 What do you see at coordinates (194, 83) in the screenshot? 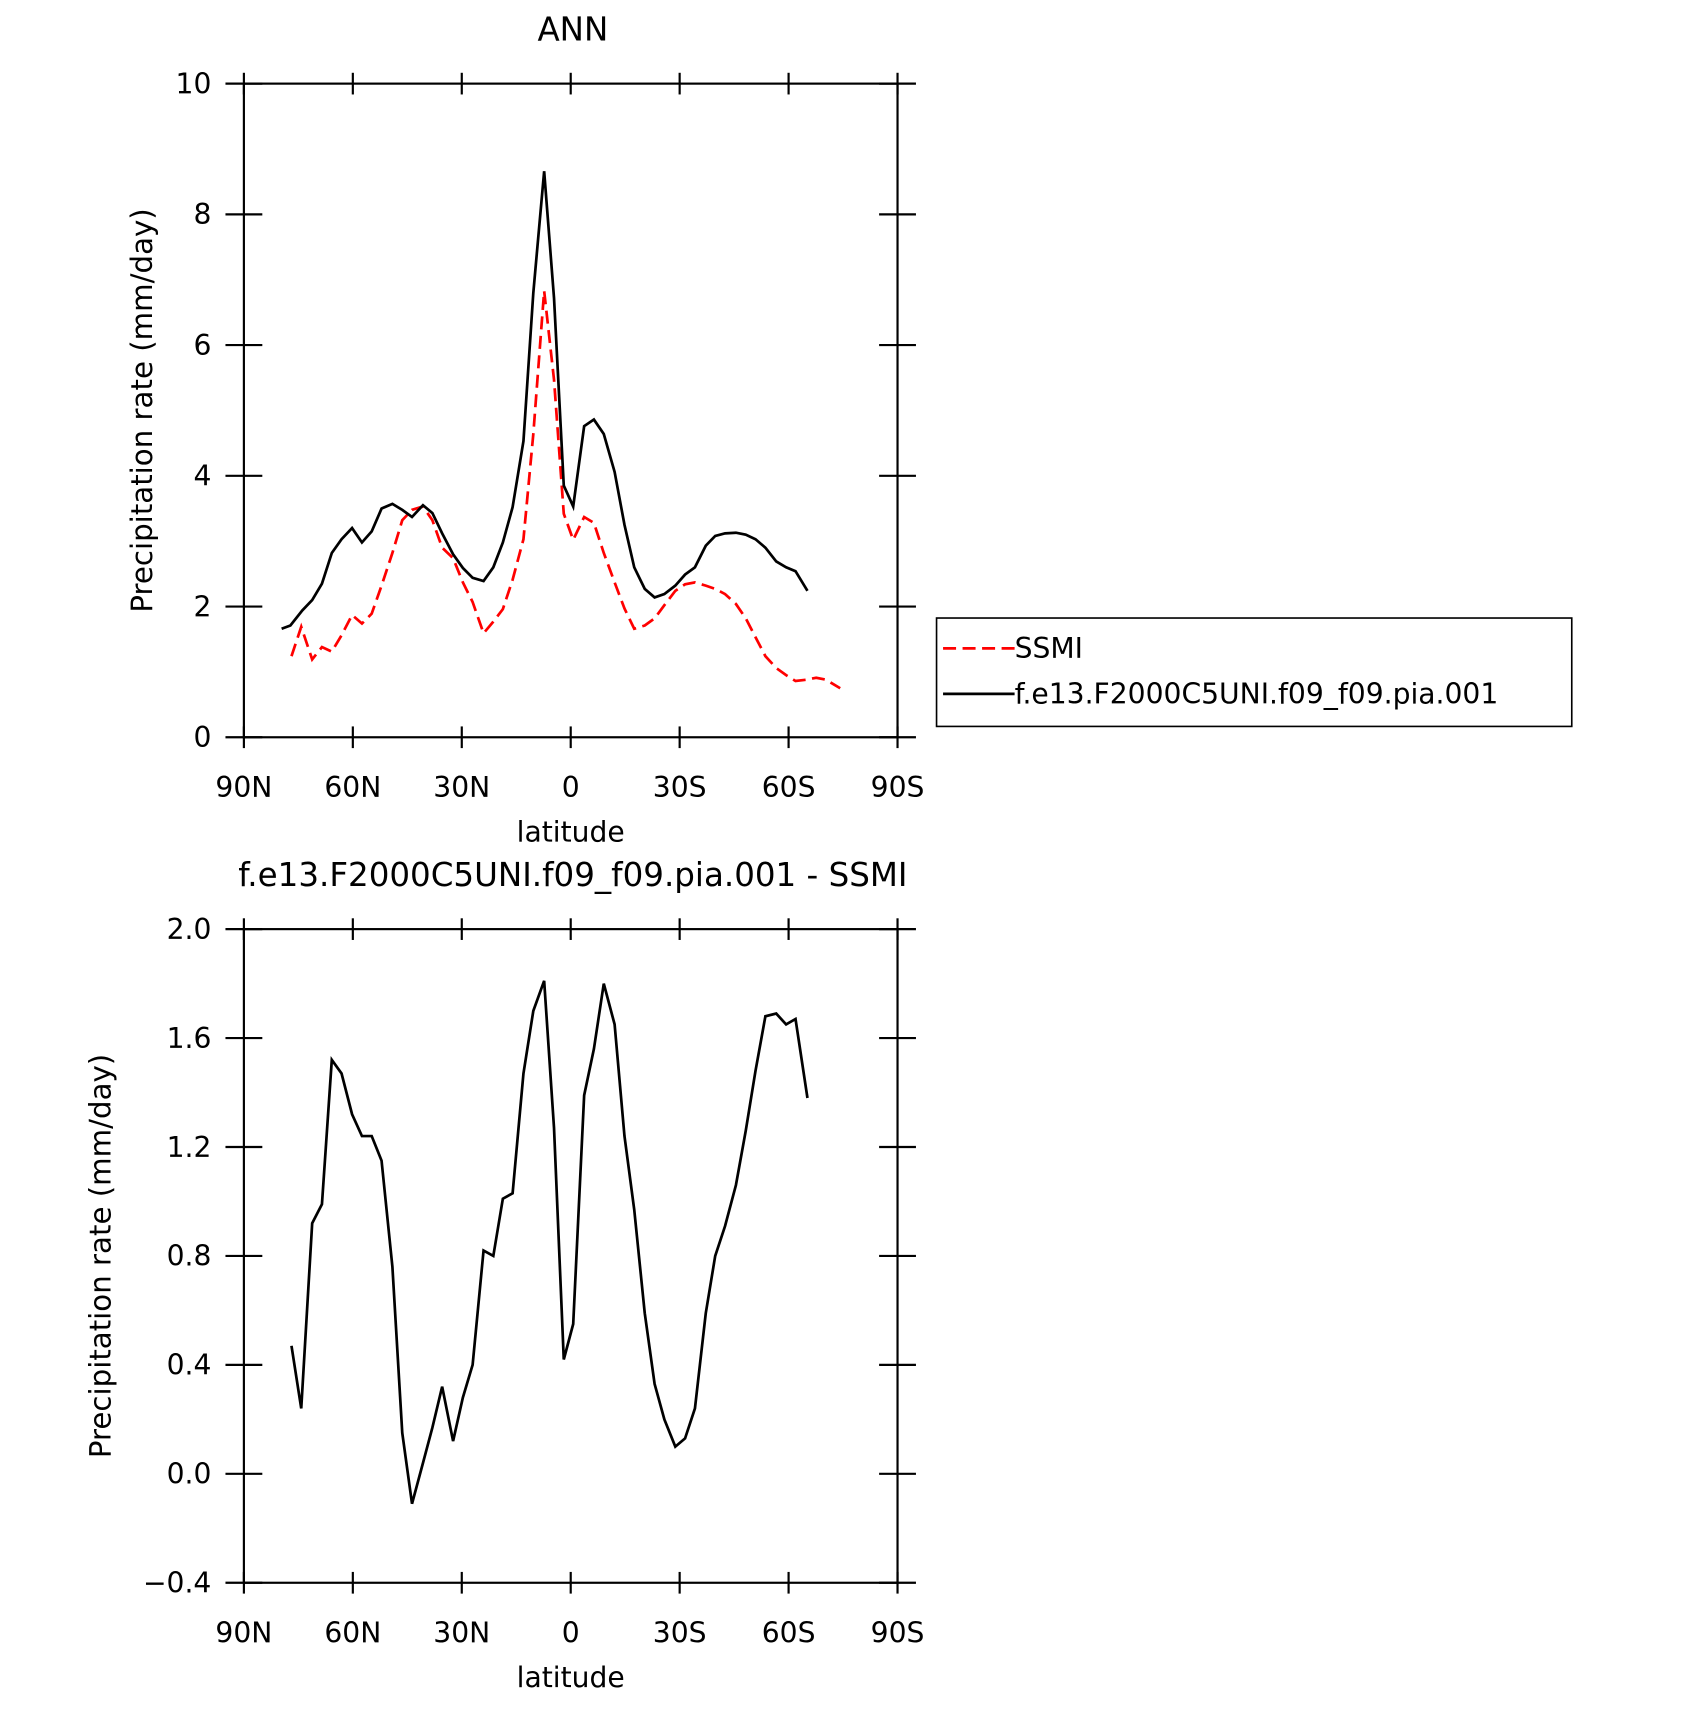
I see `y-tick-label: 10` at bounding box center [194, 83].